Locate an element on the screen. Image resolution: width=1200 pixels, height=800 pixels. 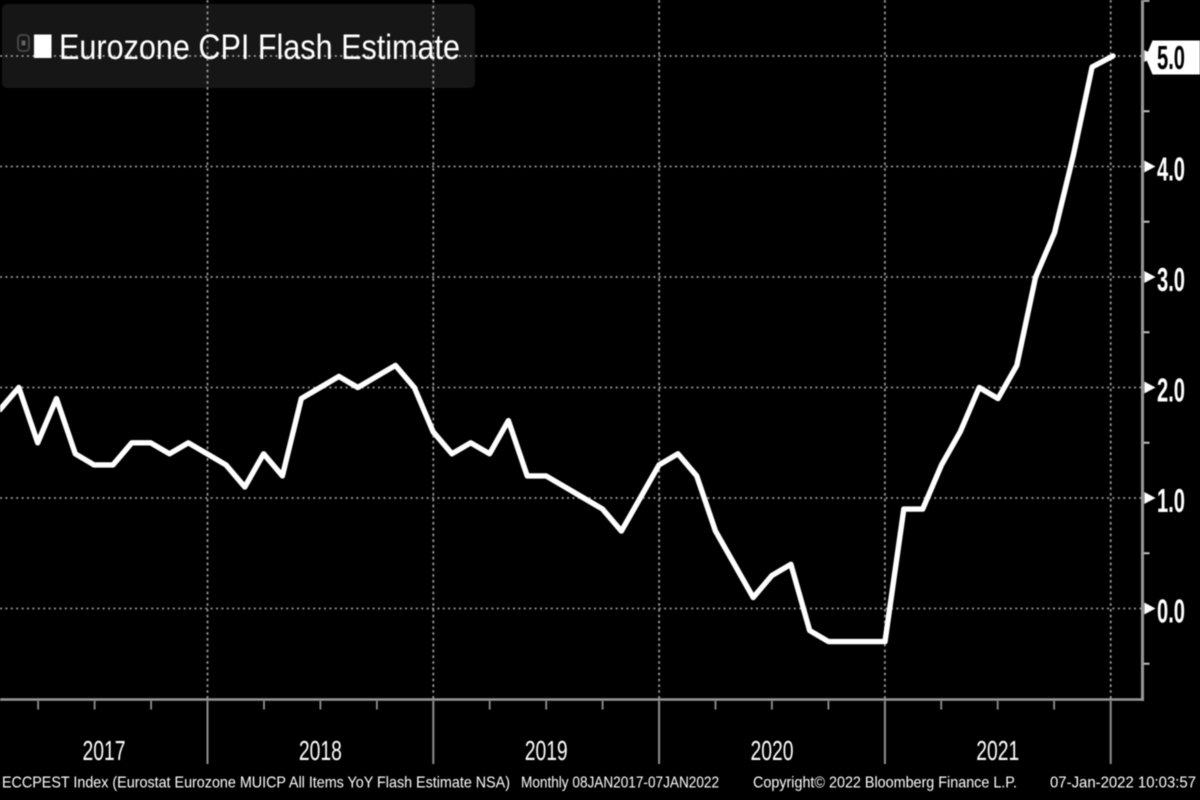
svg-text: 2021 is located at coordinates (997, 750).